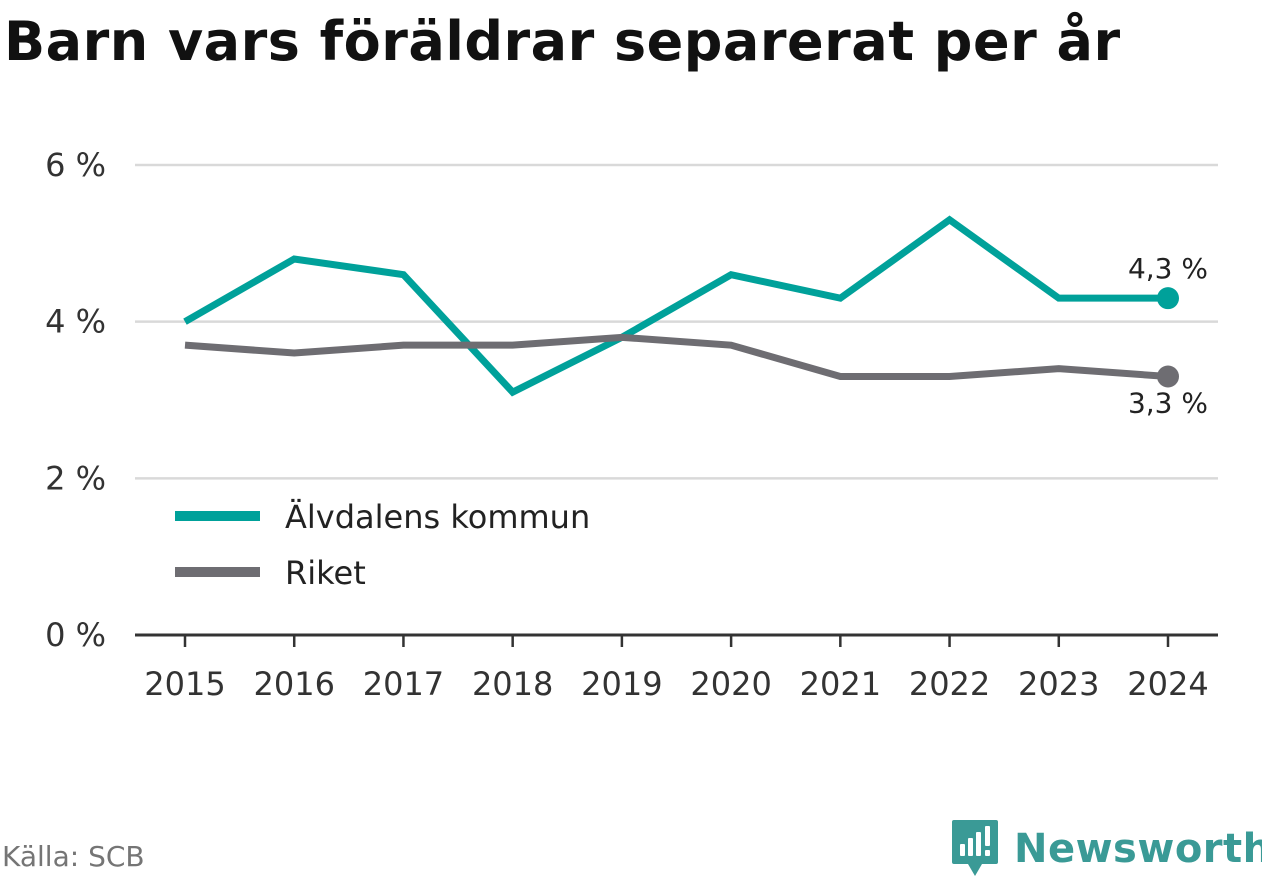 This screenshot has width=1262, height=880. I want to click on source-note: Källa: SCB, so click(73, 856).